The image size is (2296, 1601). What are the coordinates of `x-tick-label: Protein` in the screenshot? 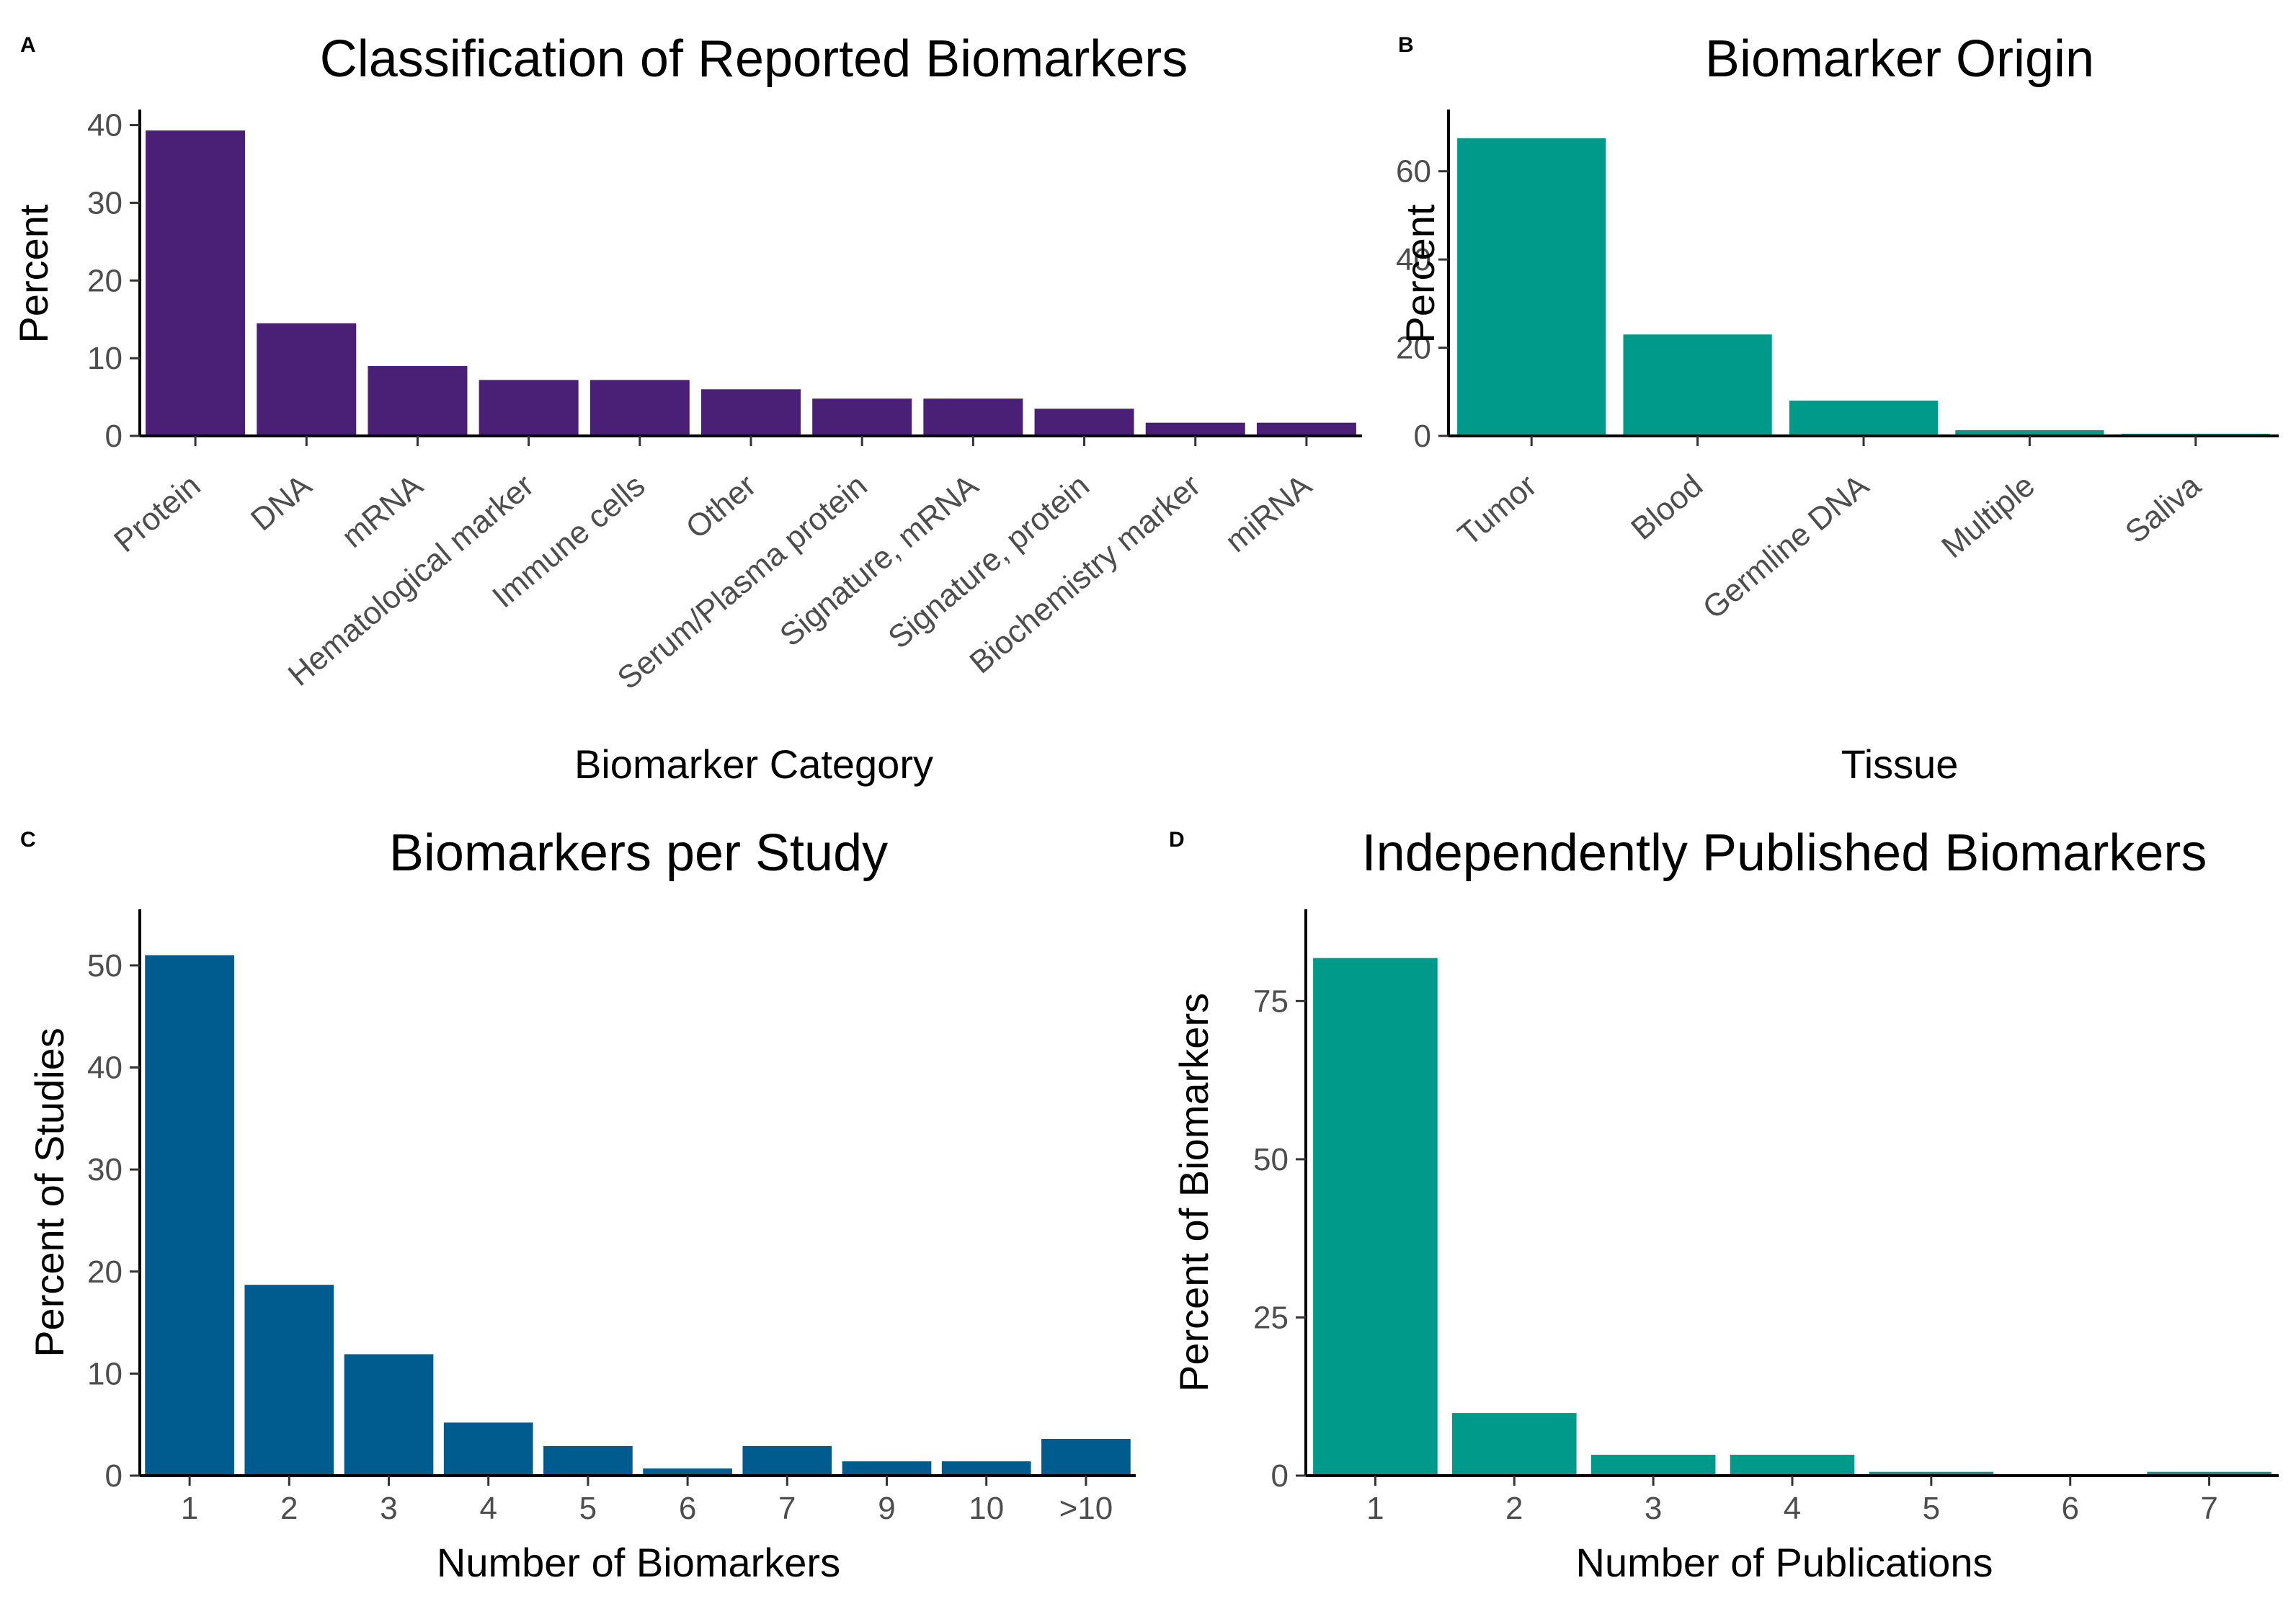 It's located at (157, 513).